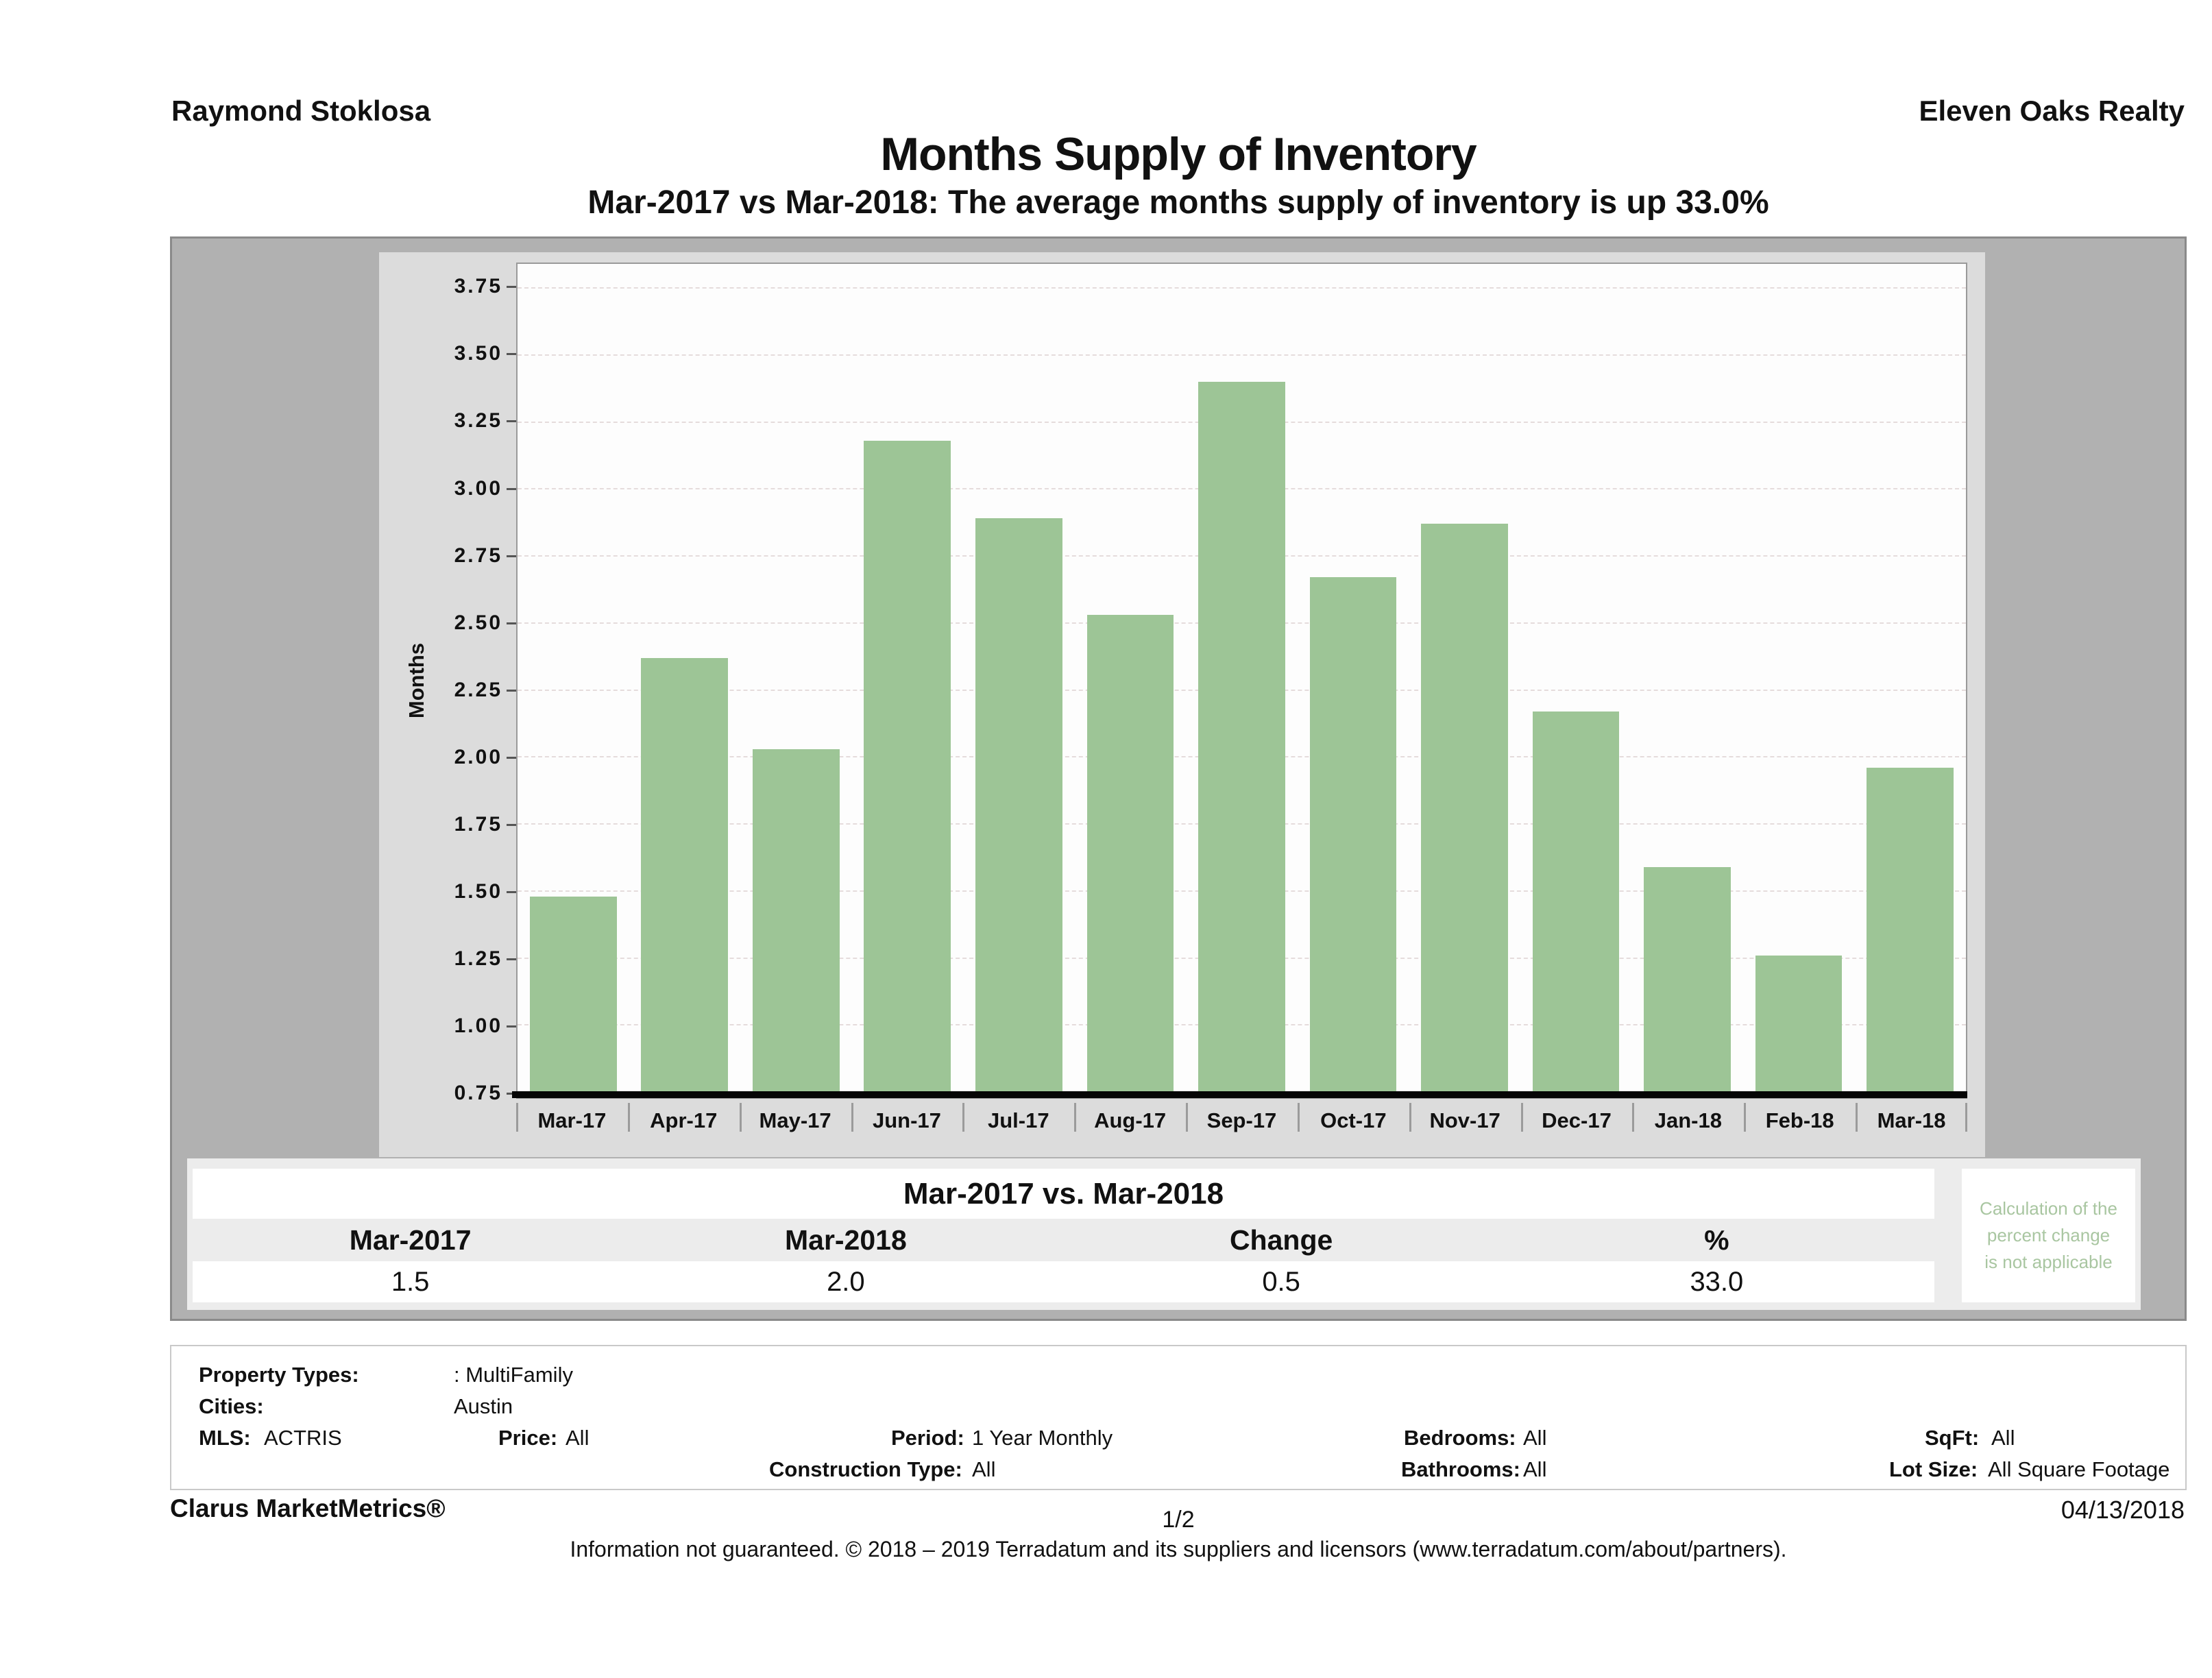 This screenshot has width=2212, height=1678. What do you see at coordinates (1354, 1120) in the screenshot?
I see `x-tick-label: Oct-17` at bounding box center [1354, 1120].